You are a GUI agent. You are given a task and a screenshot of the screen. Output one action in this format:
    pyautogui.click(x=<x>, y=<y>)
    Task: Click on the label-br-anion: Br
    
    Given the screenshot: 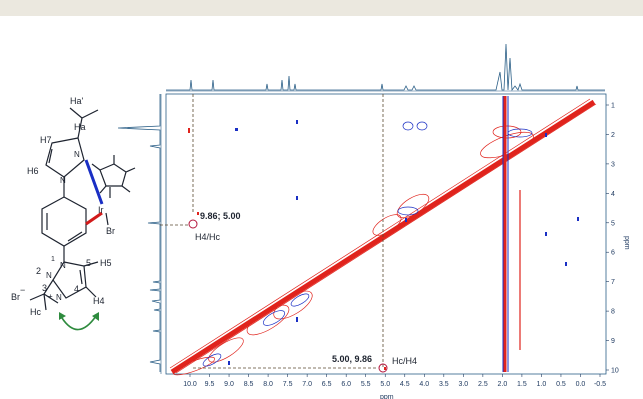 What is the action you would take?
    pyautogui.click(x=15, y=297)
    